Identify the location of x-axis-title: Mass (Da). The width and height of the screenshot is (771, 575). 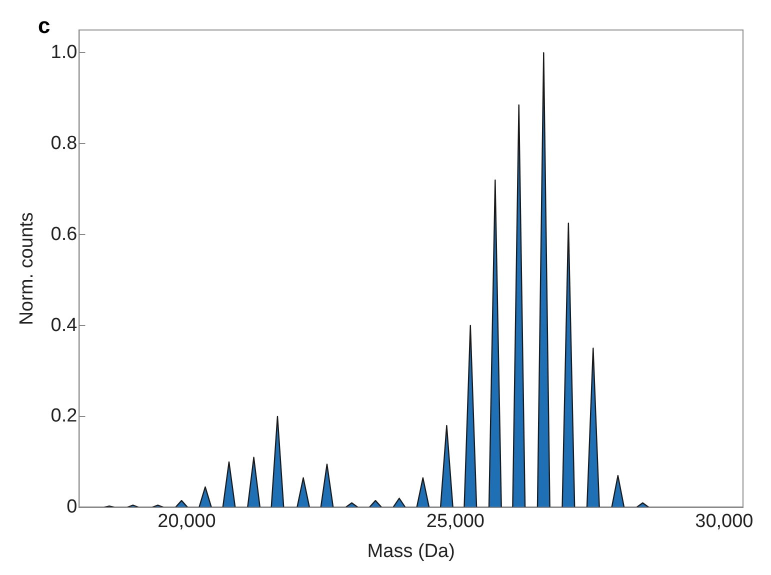
(411, 551).